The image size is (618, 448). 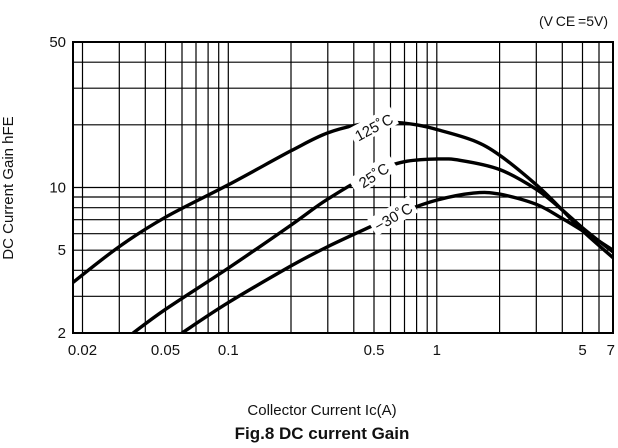 What do you see at coordinates (321, 410) in the screenshot?
I see `x-axis-label: Collector Current Ic(A)` at bounding box center [321, 410].